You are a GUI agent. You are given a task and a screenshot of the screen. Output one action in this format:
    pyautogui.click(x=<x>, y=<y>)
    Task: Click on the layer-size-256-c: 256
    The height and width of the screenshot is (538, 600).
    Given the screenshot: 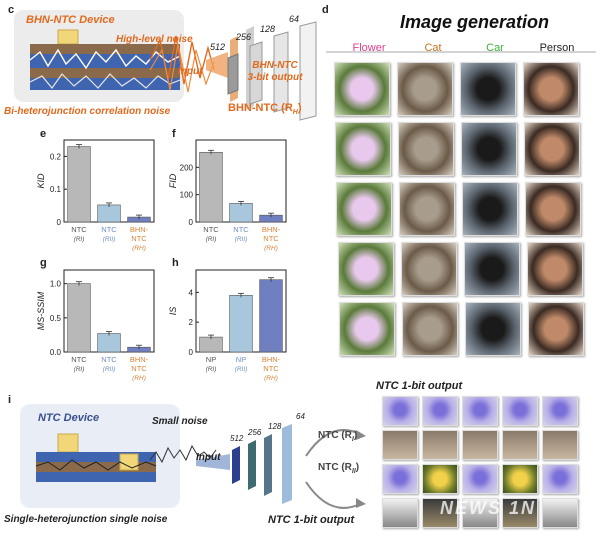 What is the action you would take?
    pyautogui.click(x=244, y=37)
    